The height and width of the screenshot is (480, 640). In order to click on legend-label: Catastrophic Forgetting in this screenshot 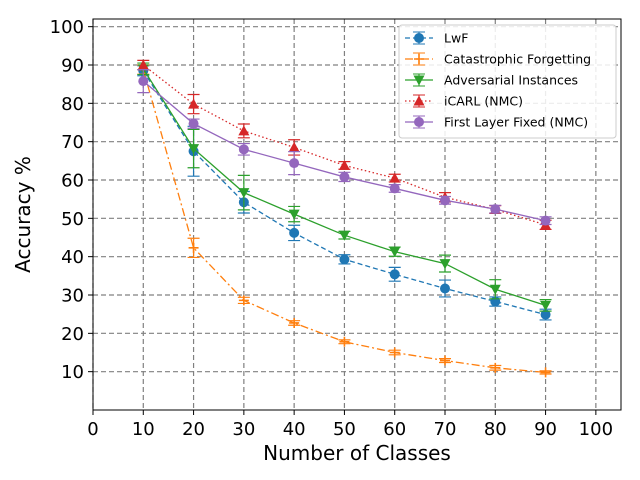, I will do `click(517, 59)`.